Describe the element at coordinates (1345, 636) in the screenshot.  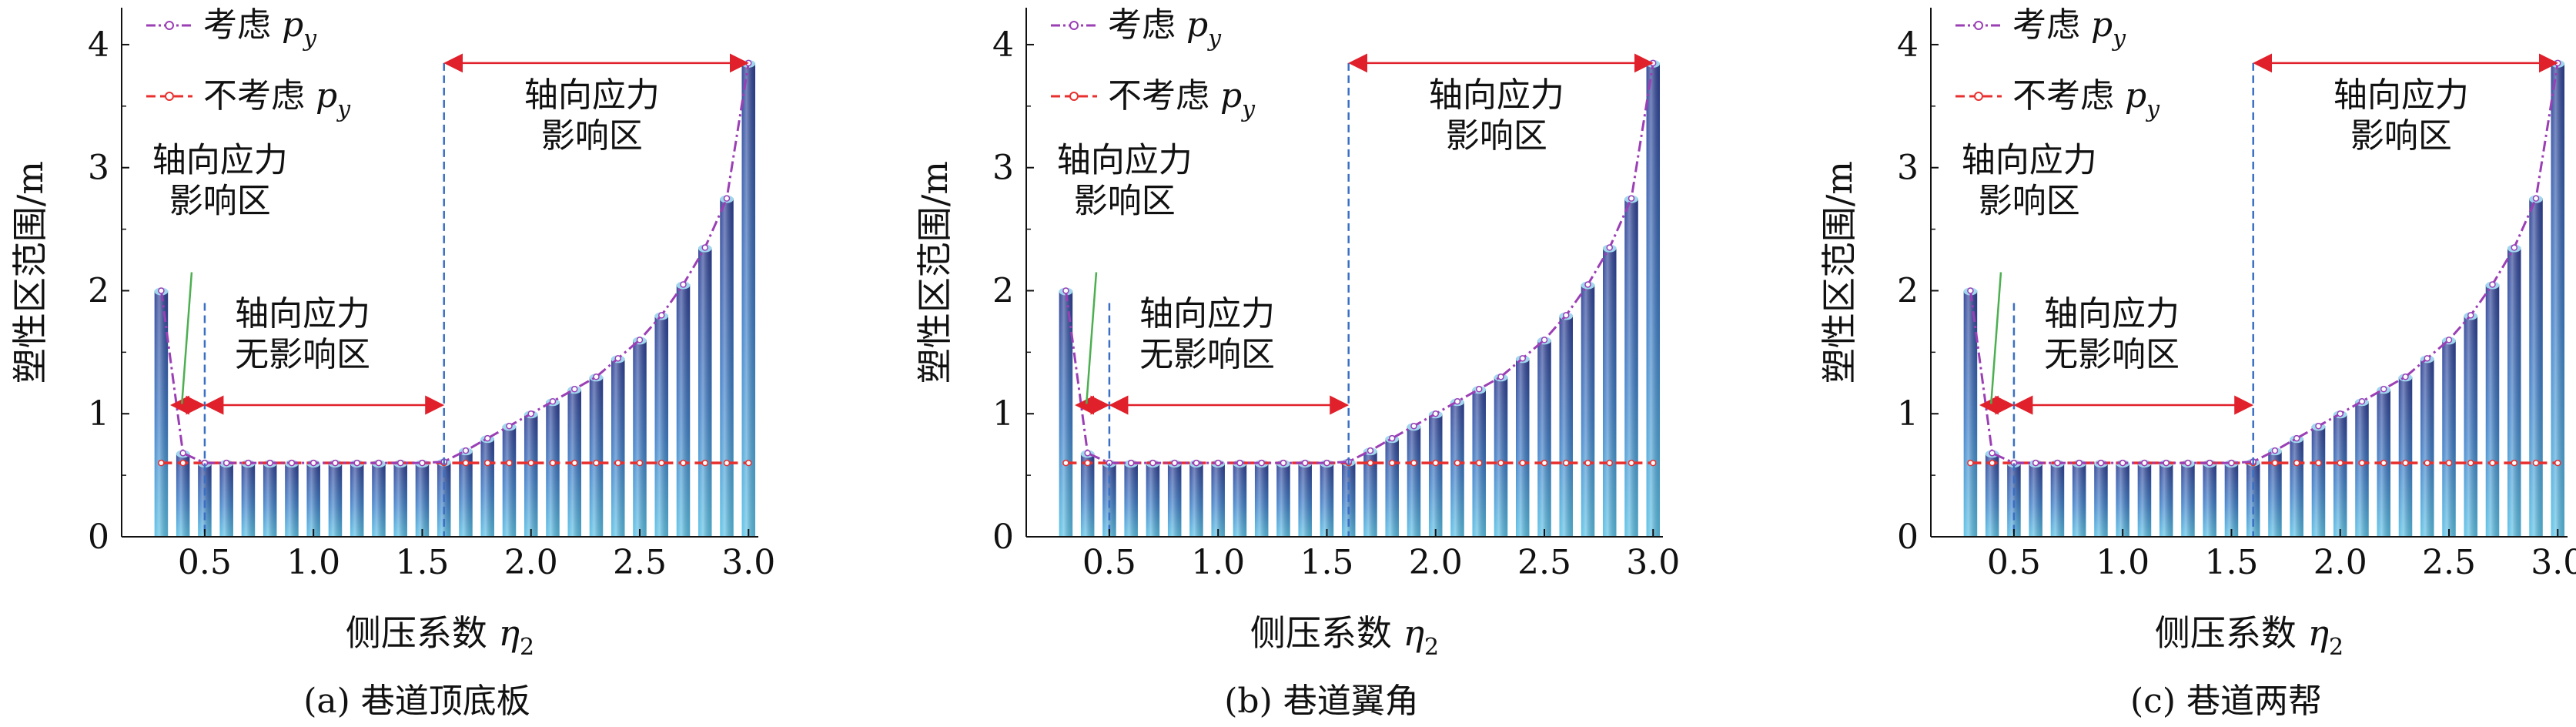
I see `x-axis-label: 侧压系数 η2` at that location.